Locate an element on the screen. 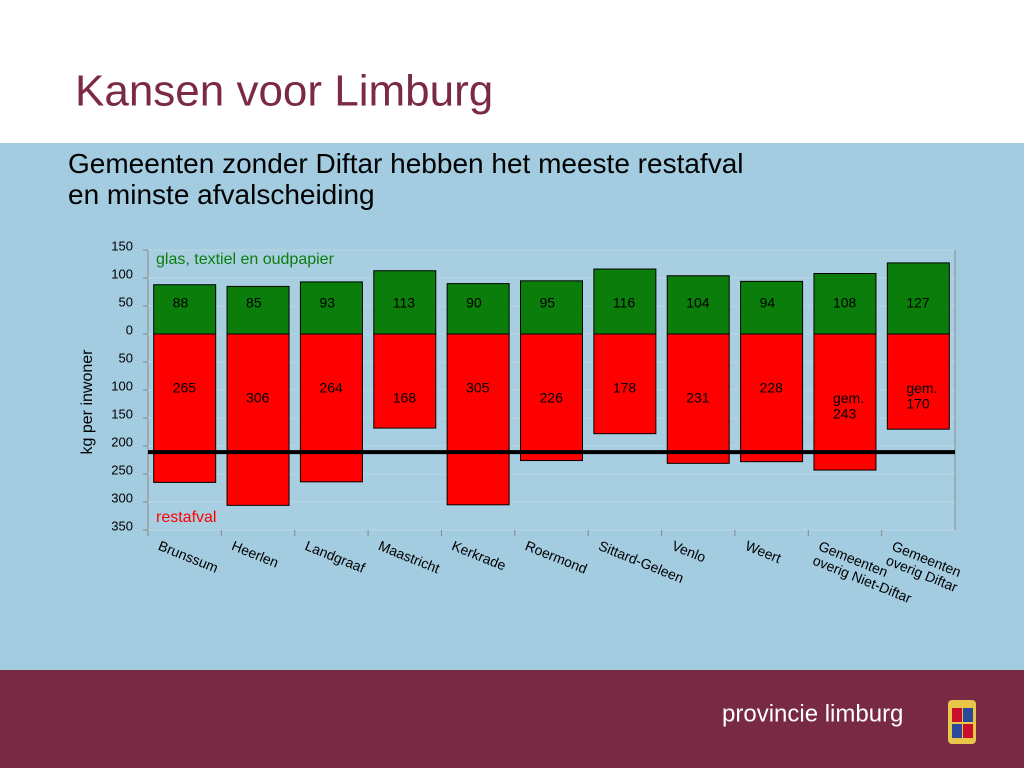 The width and height of the screenshot is (1024, 768). data-label: 116 is located at coordinates (624, 303).